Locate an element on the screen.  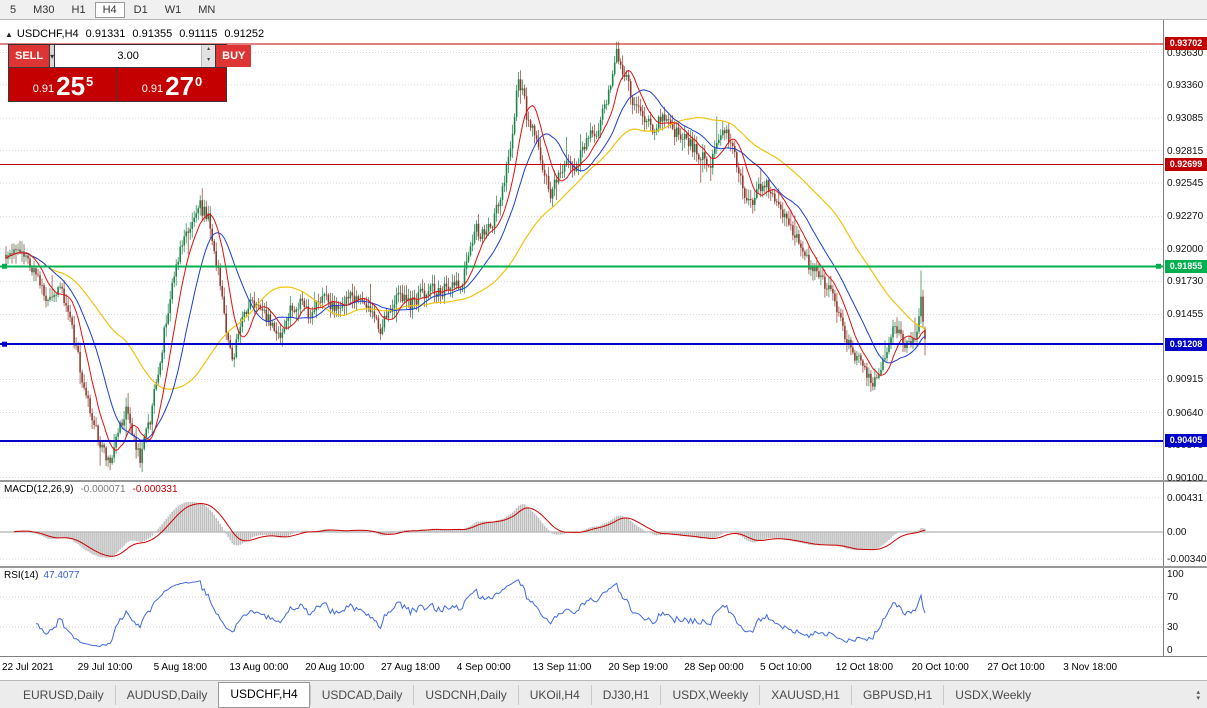
rsi-pane: RSI(14) 47.4077 100 70 30 0 is located at coordinates (603, 612).